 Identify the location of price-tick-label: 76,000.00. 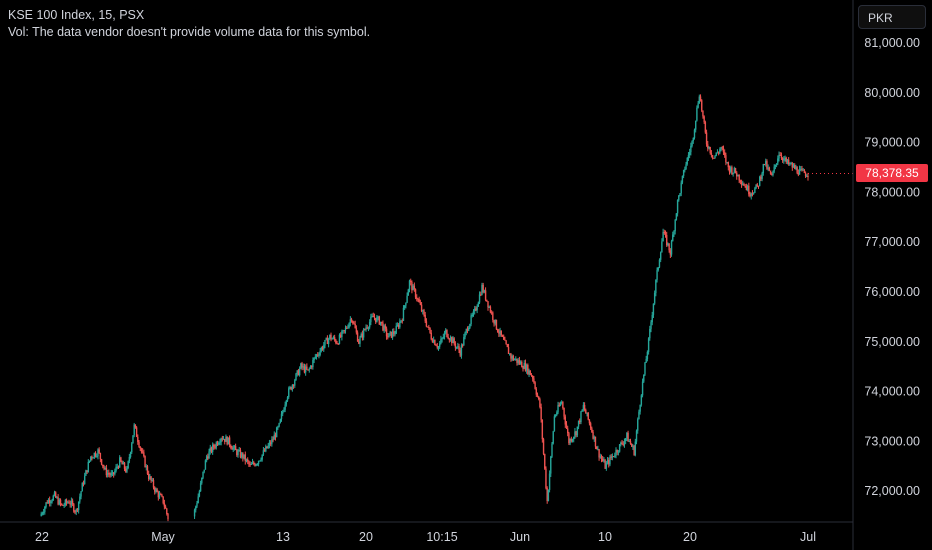
(892, 292).